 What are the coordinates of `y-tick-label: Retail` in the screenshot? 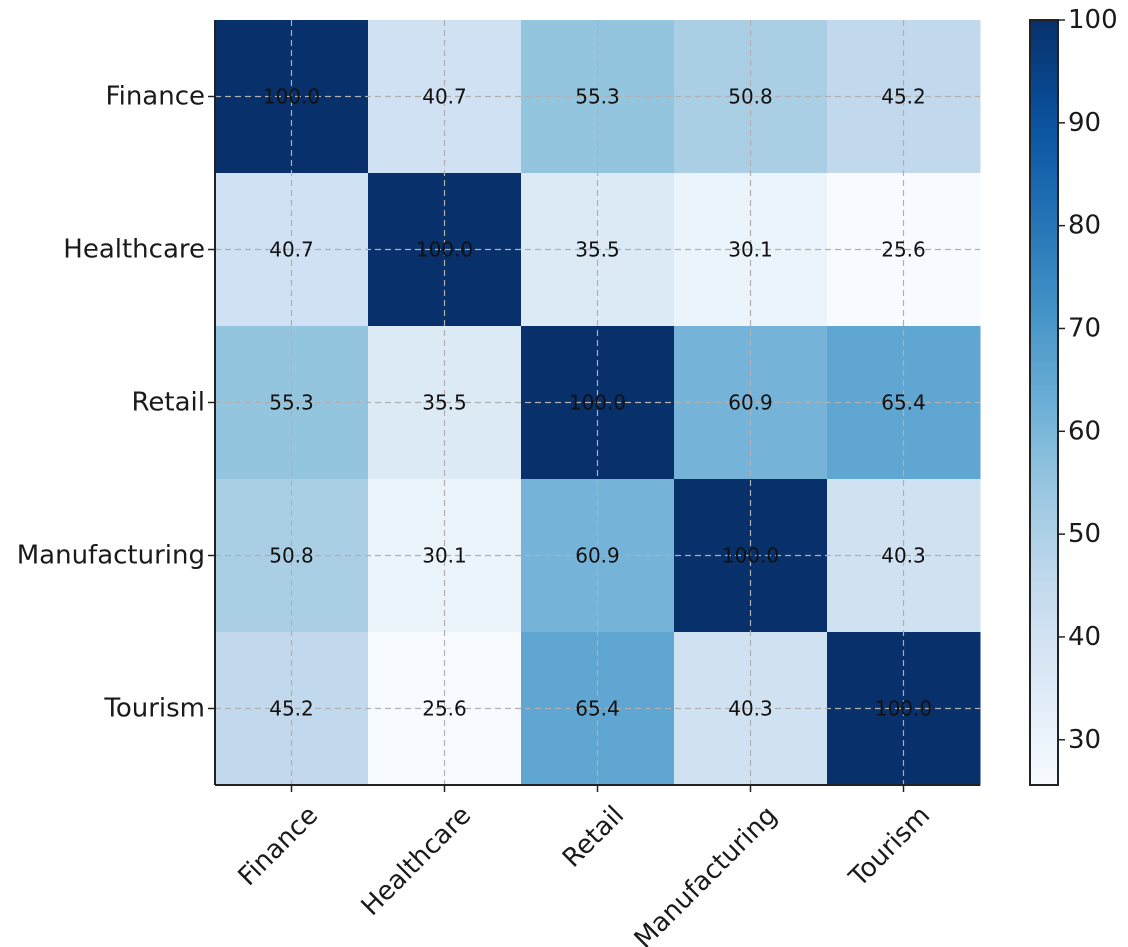 It's located at (168, 403).